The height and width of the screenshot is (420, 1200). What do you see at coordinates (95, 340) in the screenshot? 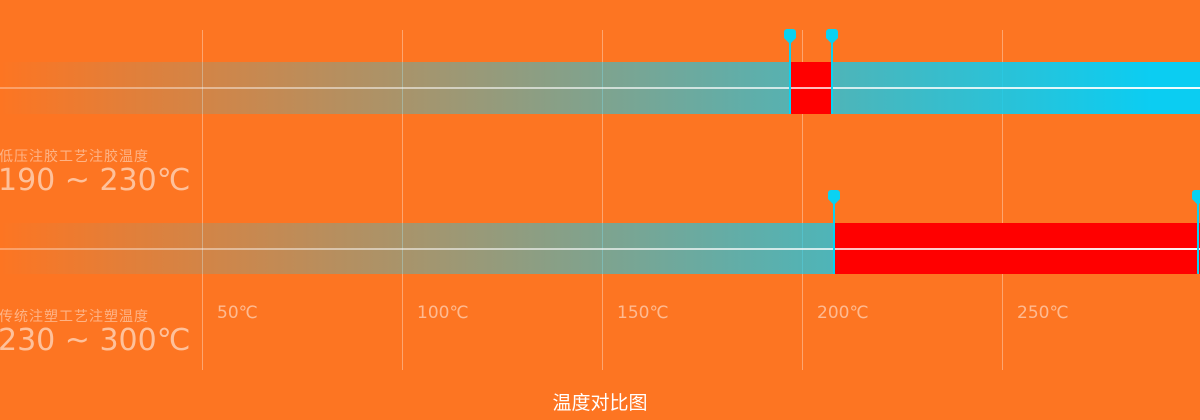
I see `series-2-range-label: 230 ~ 300℃` at bounding box center [95, 340].